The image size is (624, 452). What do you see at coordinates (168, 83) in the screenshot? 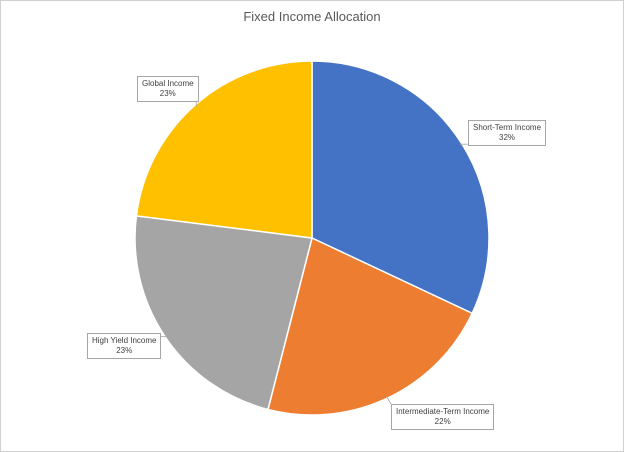
I see `data-label-category: Global Income` at bounding box center [168, 83].